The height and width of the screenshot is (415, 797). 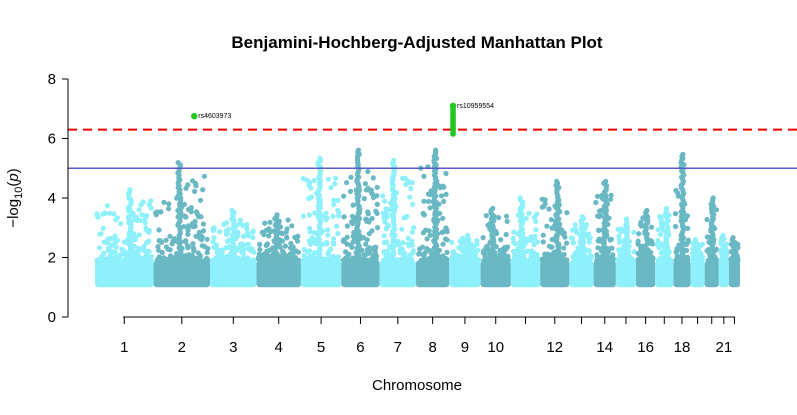 I want to click on chromosome-15-base-band, so click(x=626, y=274).